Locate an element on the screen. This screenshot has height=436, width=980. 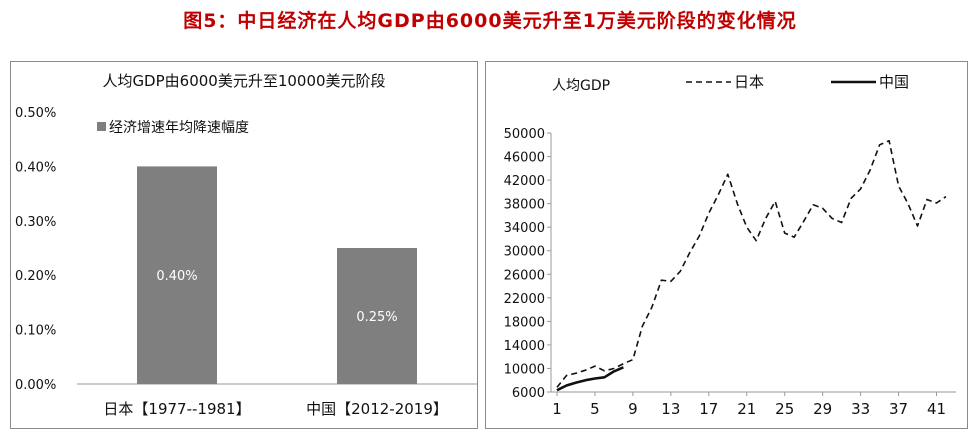
bar-y-tick-label: 0.40% is located at coordinates (35, 167).